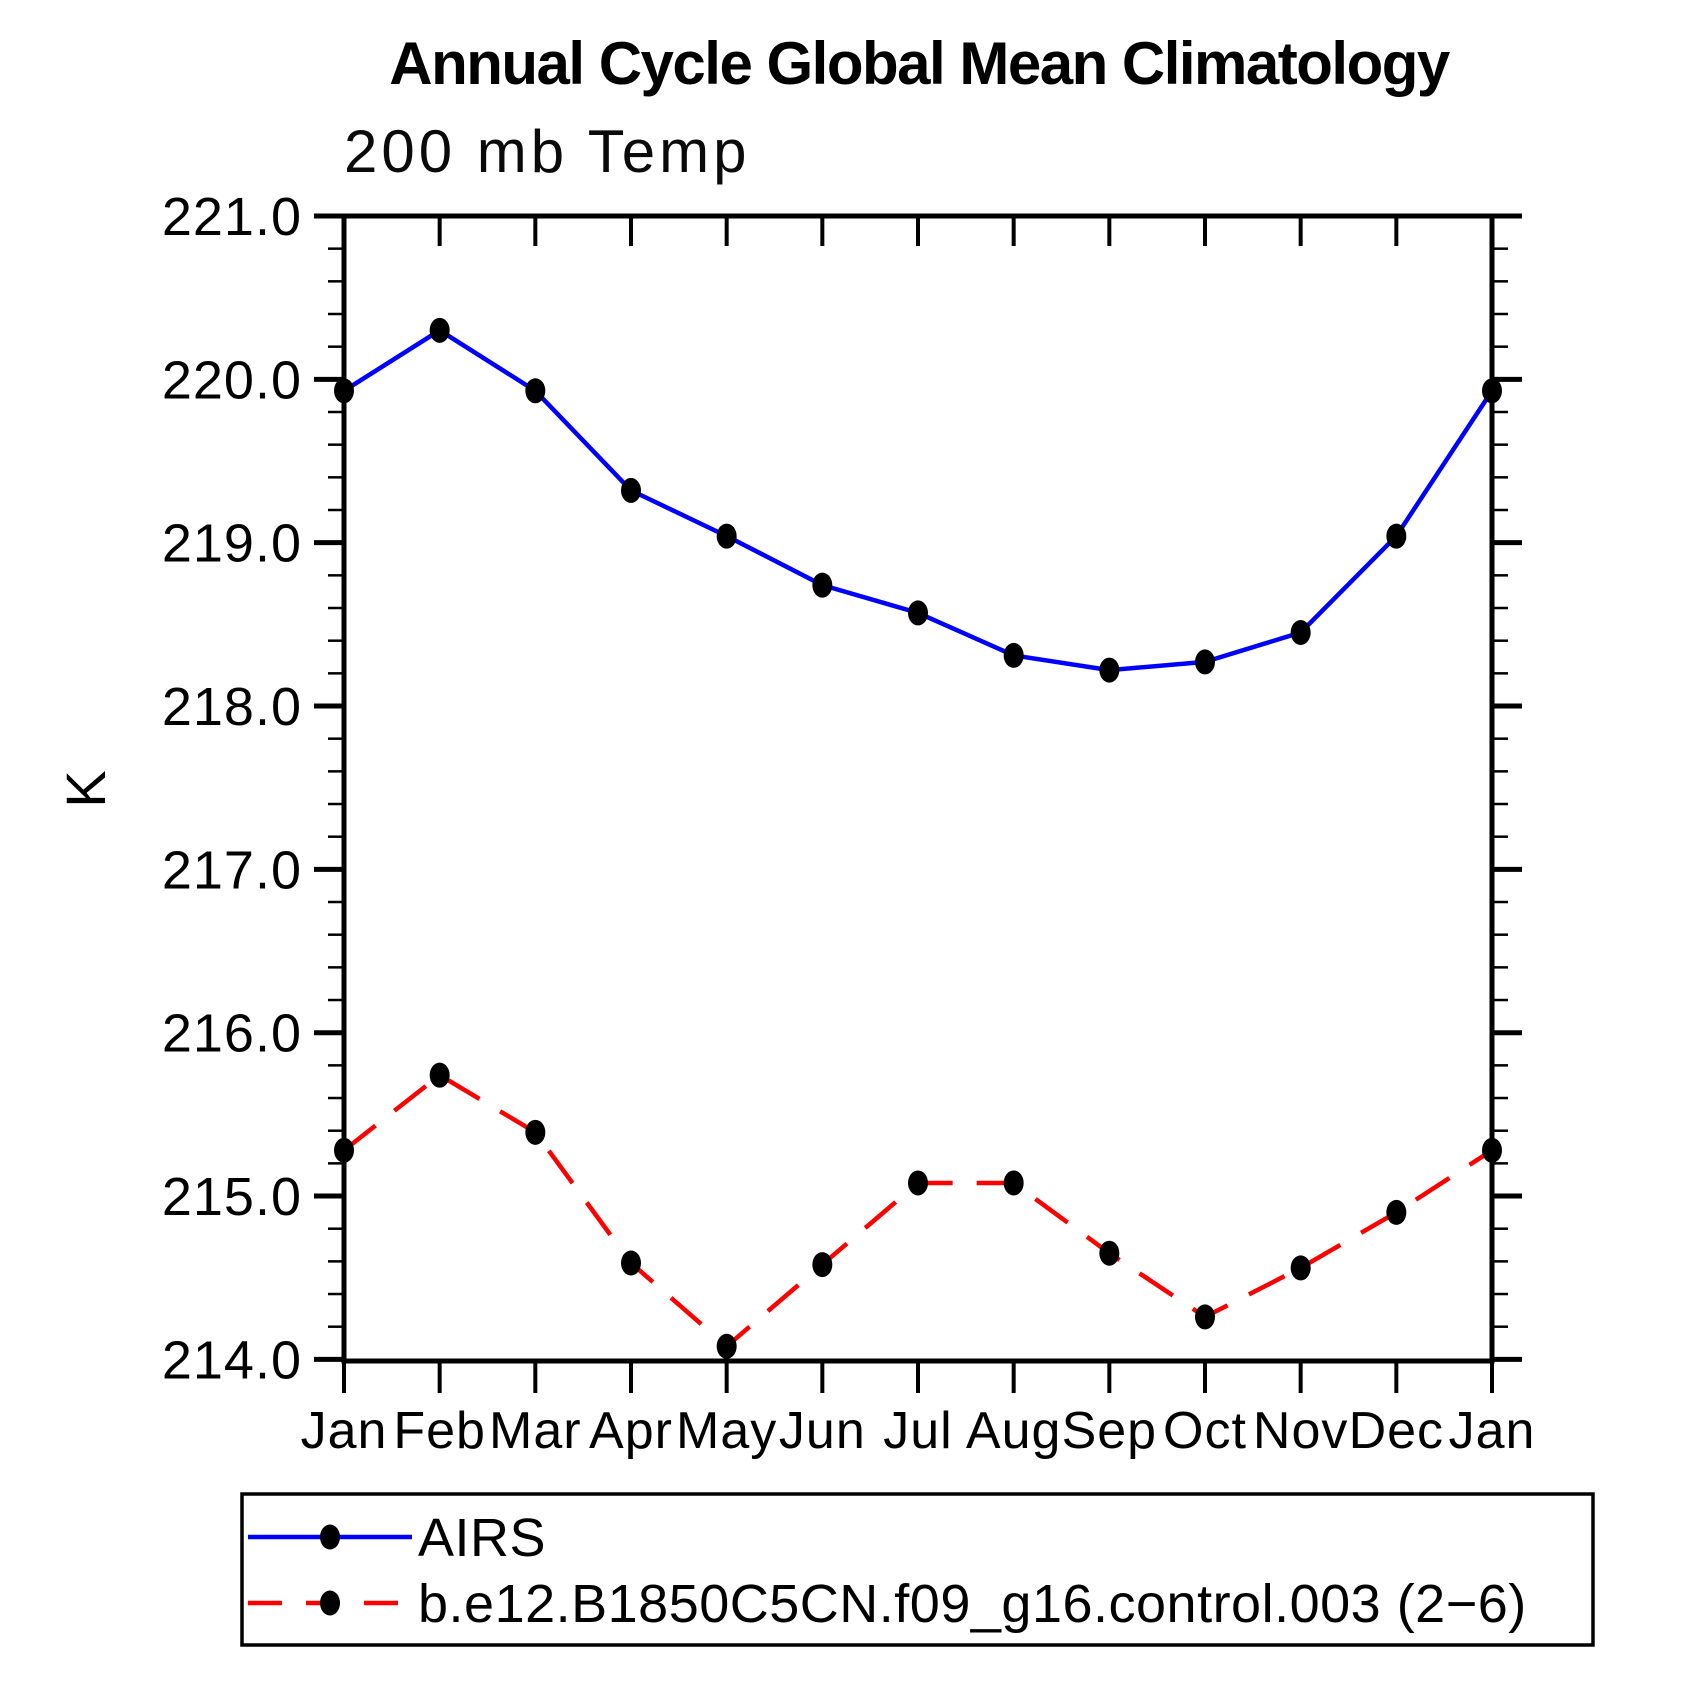 Image resolution: width=1686 pixels, height=1686 pixels. What do you see at coordinates (631, 1431) in the screenshot?
I see `x-axis-month-label: Apr` at bounding box center [631, 1431].